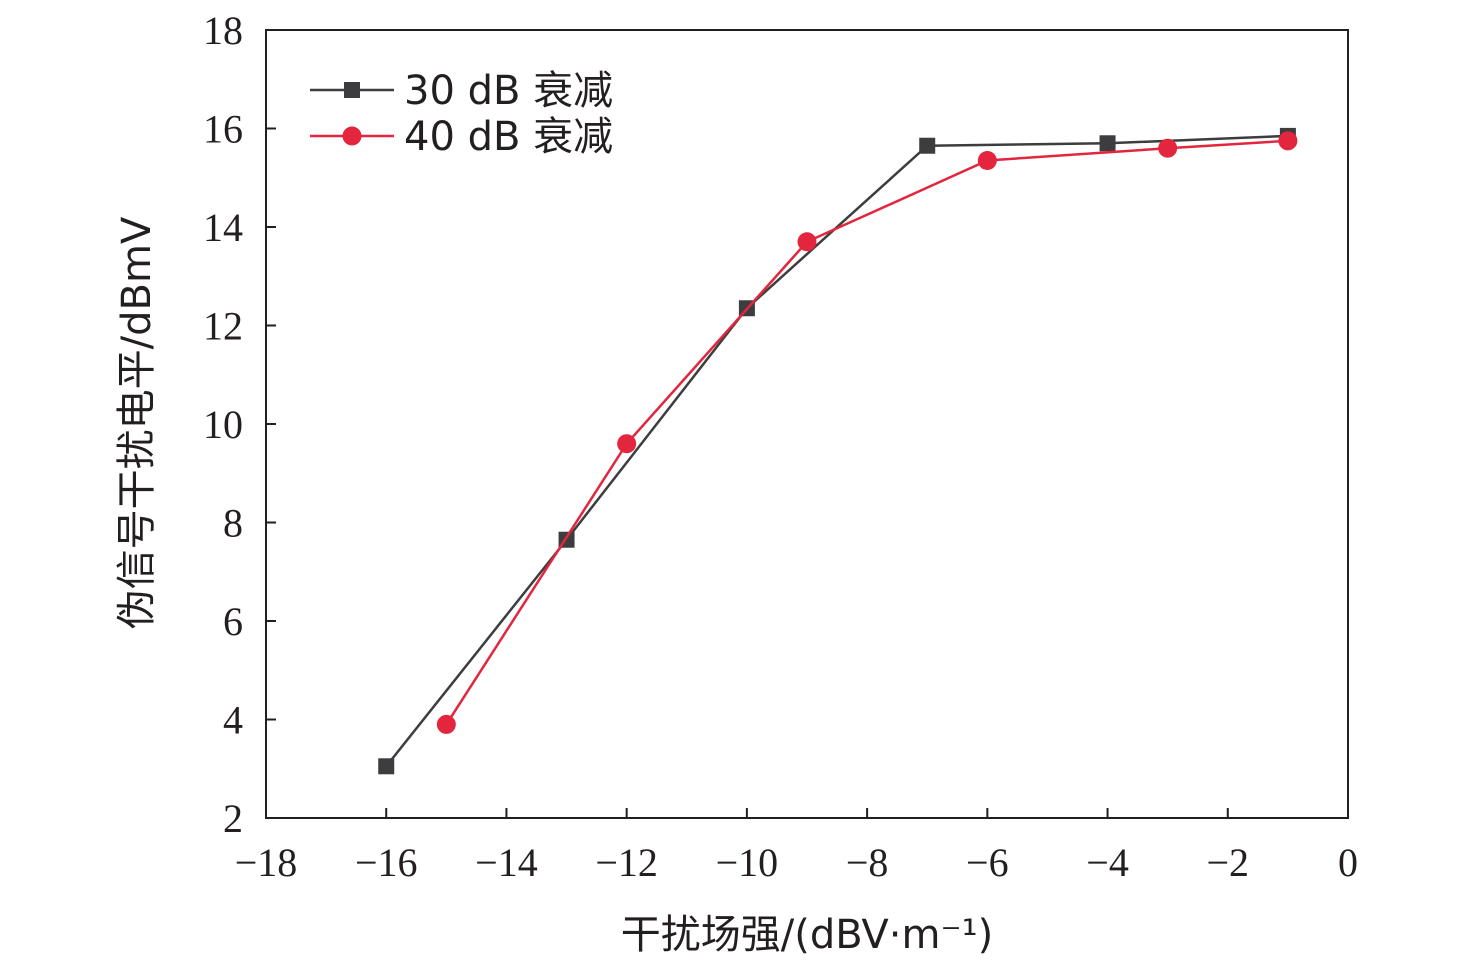 This screenshot has width=1476, height=965. I want to click on legend-item-2: 40 dB 衰减, so click(461, 137).